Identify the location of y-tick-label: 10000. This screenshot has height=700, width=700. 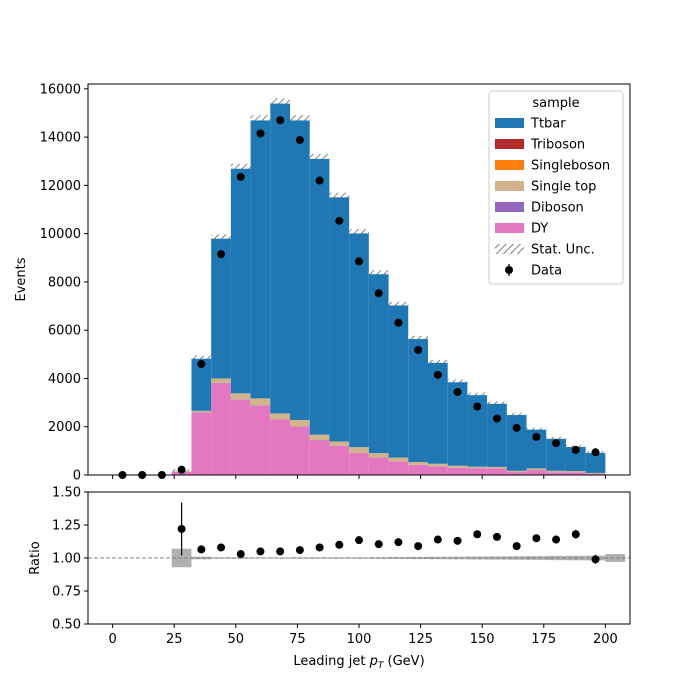
(60, 234).